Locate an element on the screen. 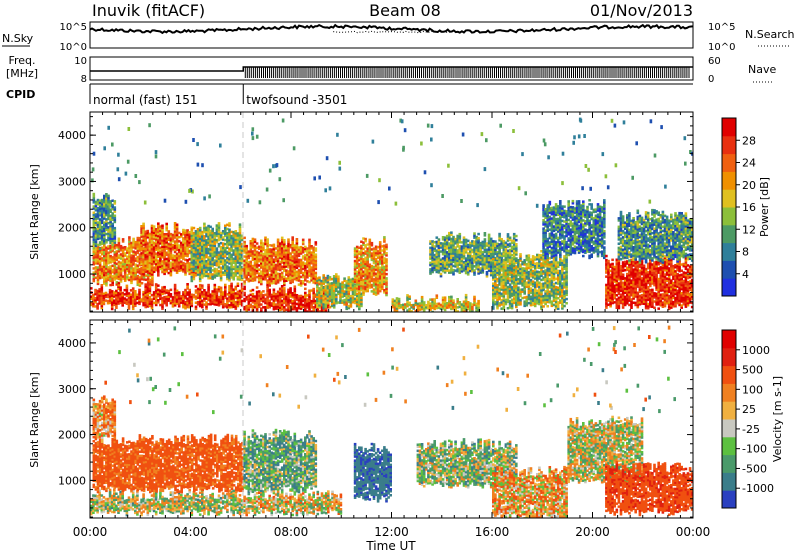  nave-tick-bottom: 0 is located at coordinates (711, 79).